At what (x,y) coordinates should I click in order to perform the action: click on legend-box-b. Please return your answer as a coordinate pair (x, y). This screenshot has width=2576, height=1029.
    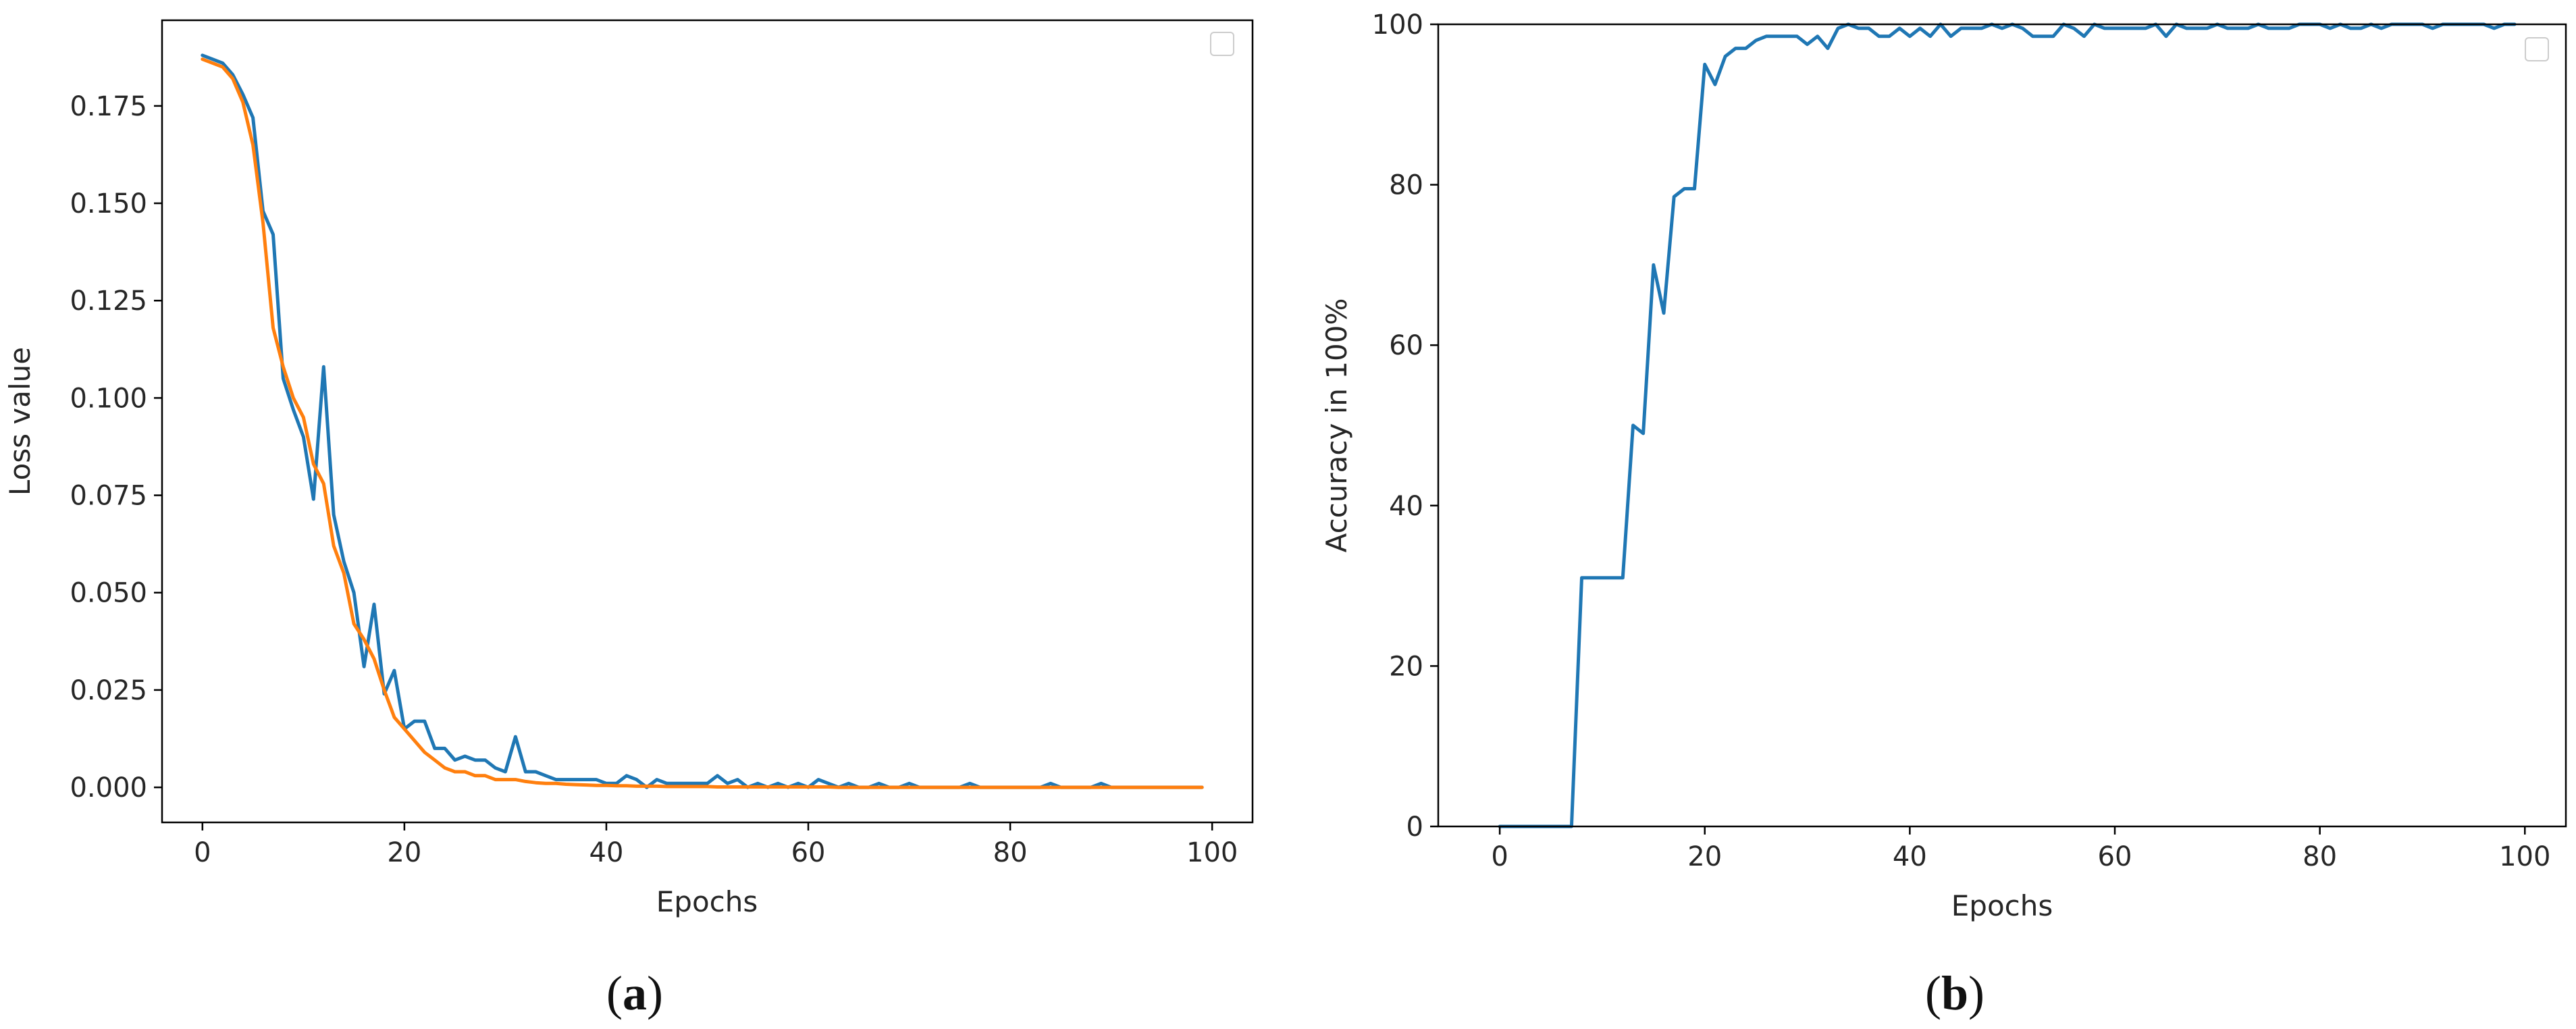
    Looking at the image, I should click on (2537, 49).